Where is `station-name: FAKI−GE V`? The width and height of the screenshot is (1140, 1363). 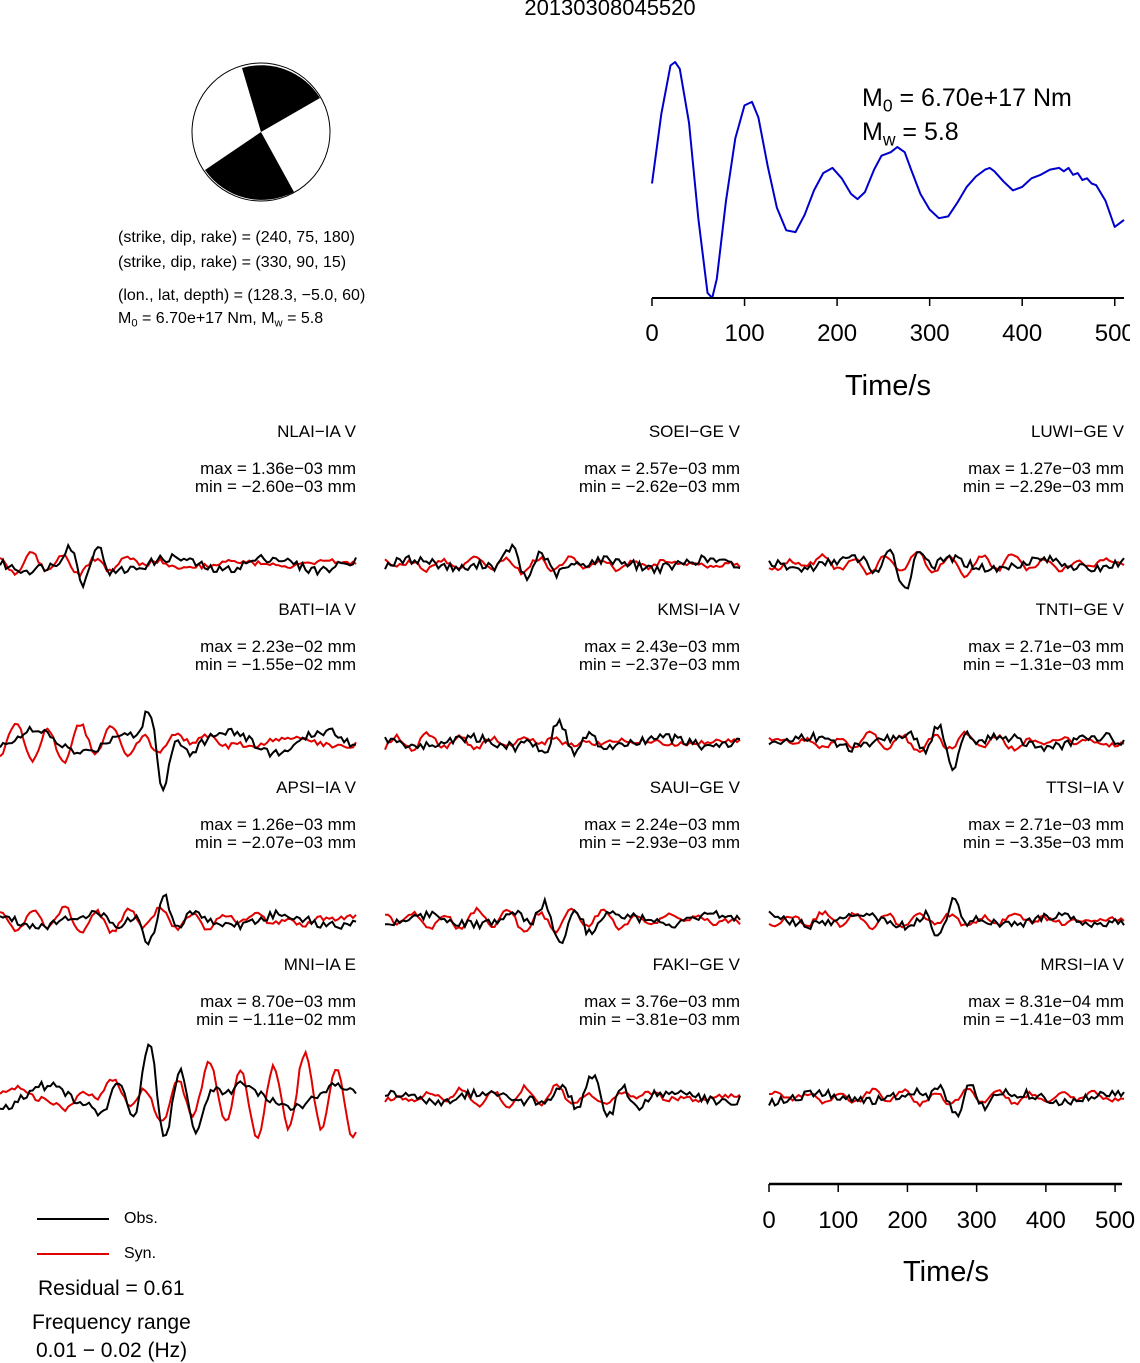 station-name: FAKI−GE V is located at coordinates (696, 964).